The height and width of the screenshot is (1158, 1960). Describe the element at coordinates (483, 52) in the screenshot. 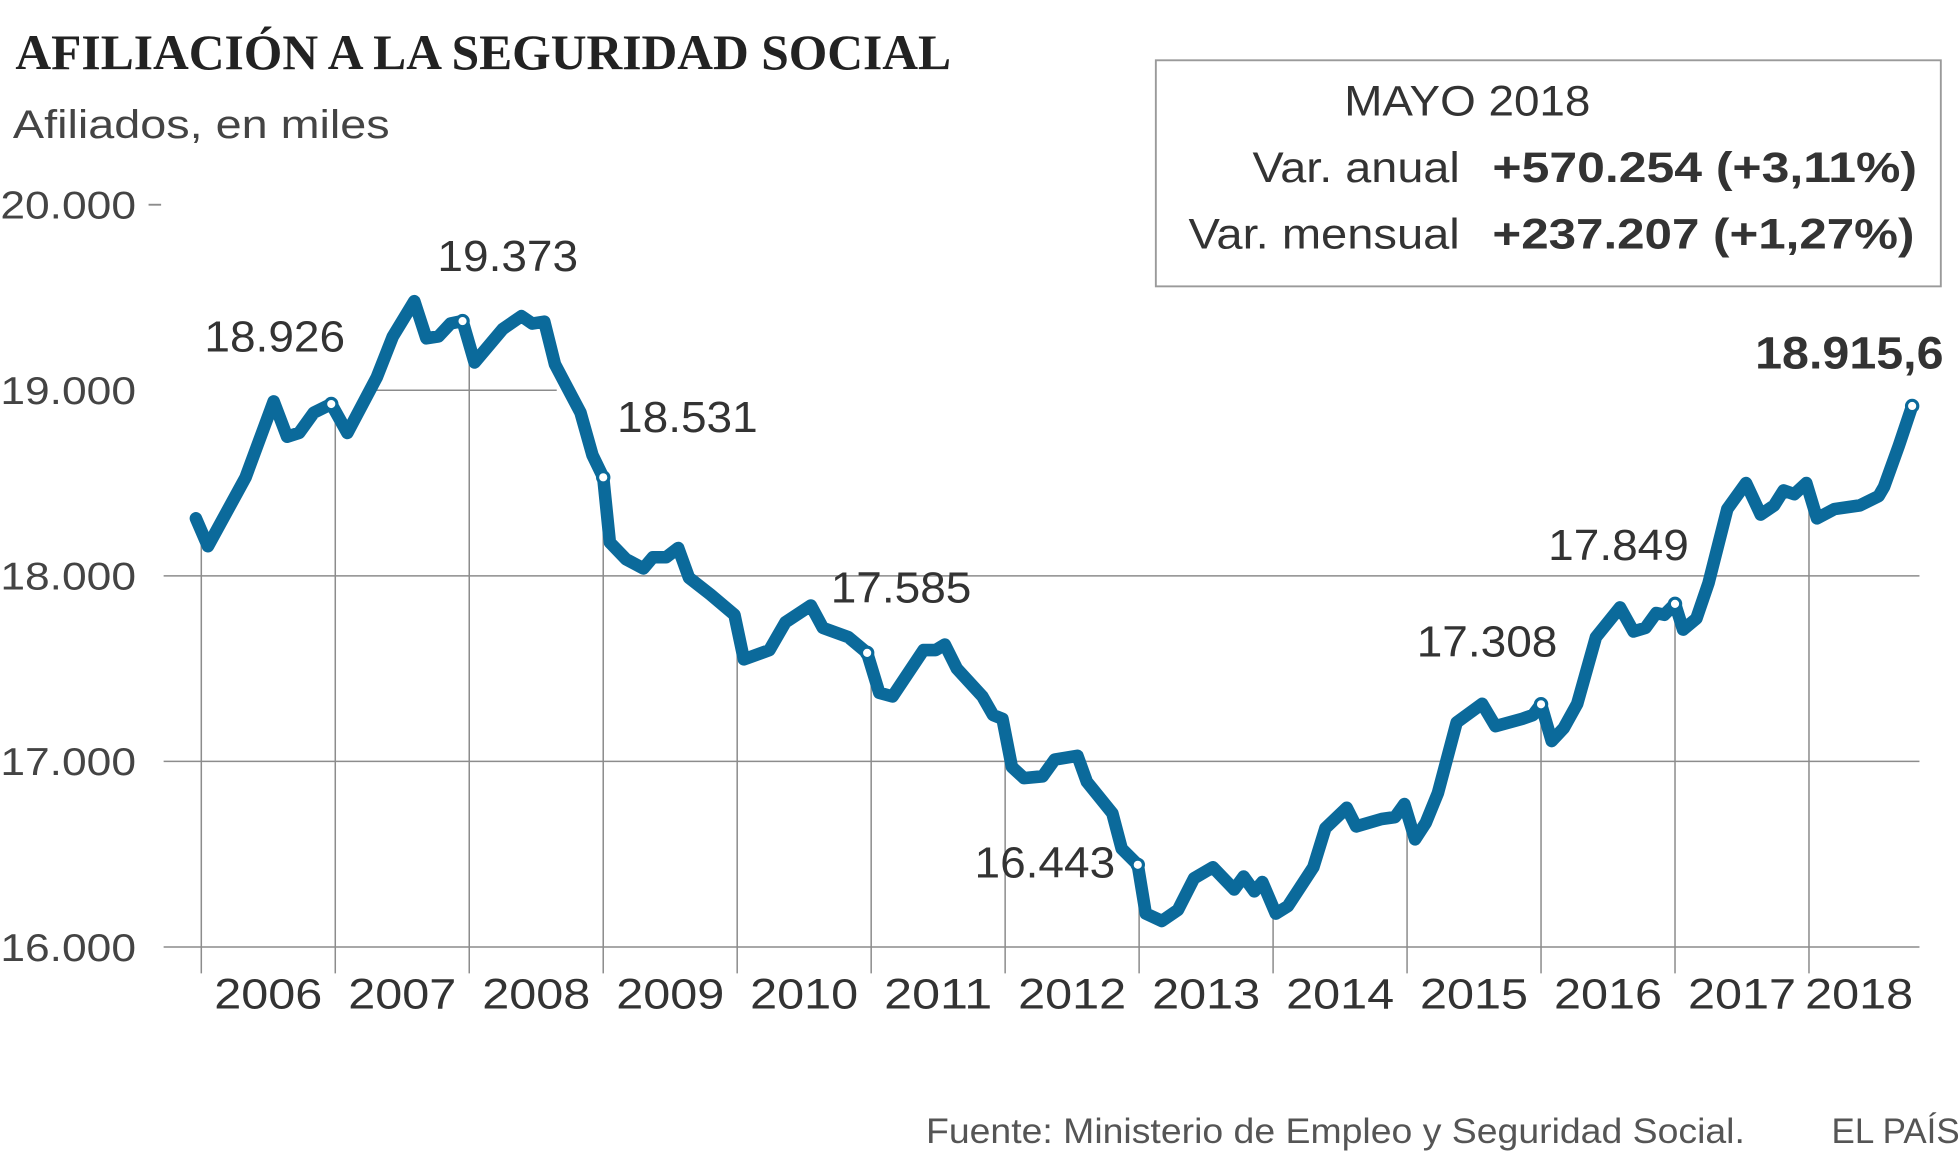

I see `chart-title: AFILIACIÓN A LA SEGURIDAD SOCIAL` at that location.